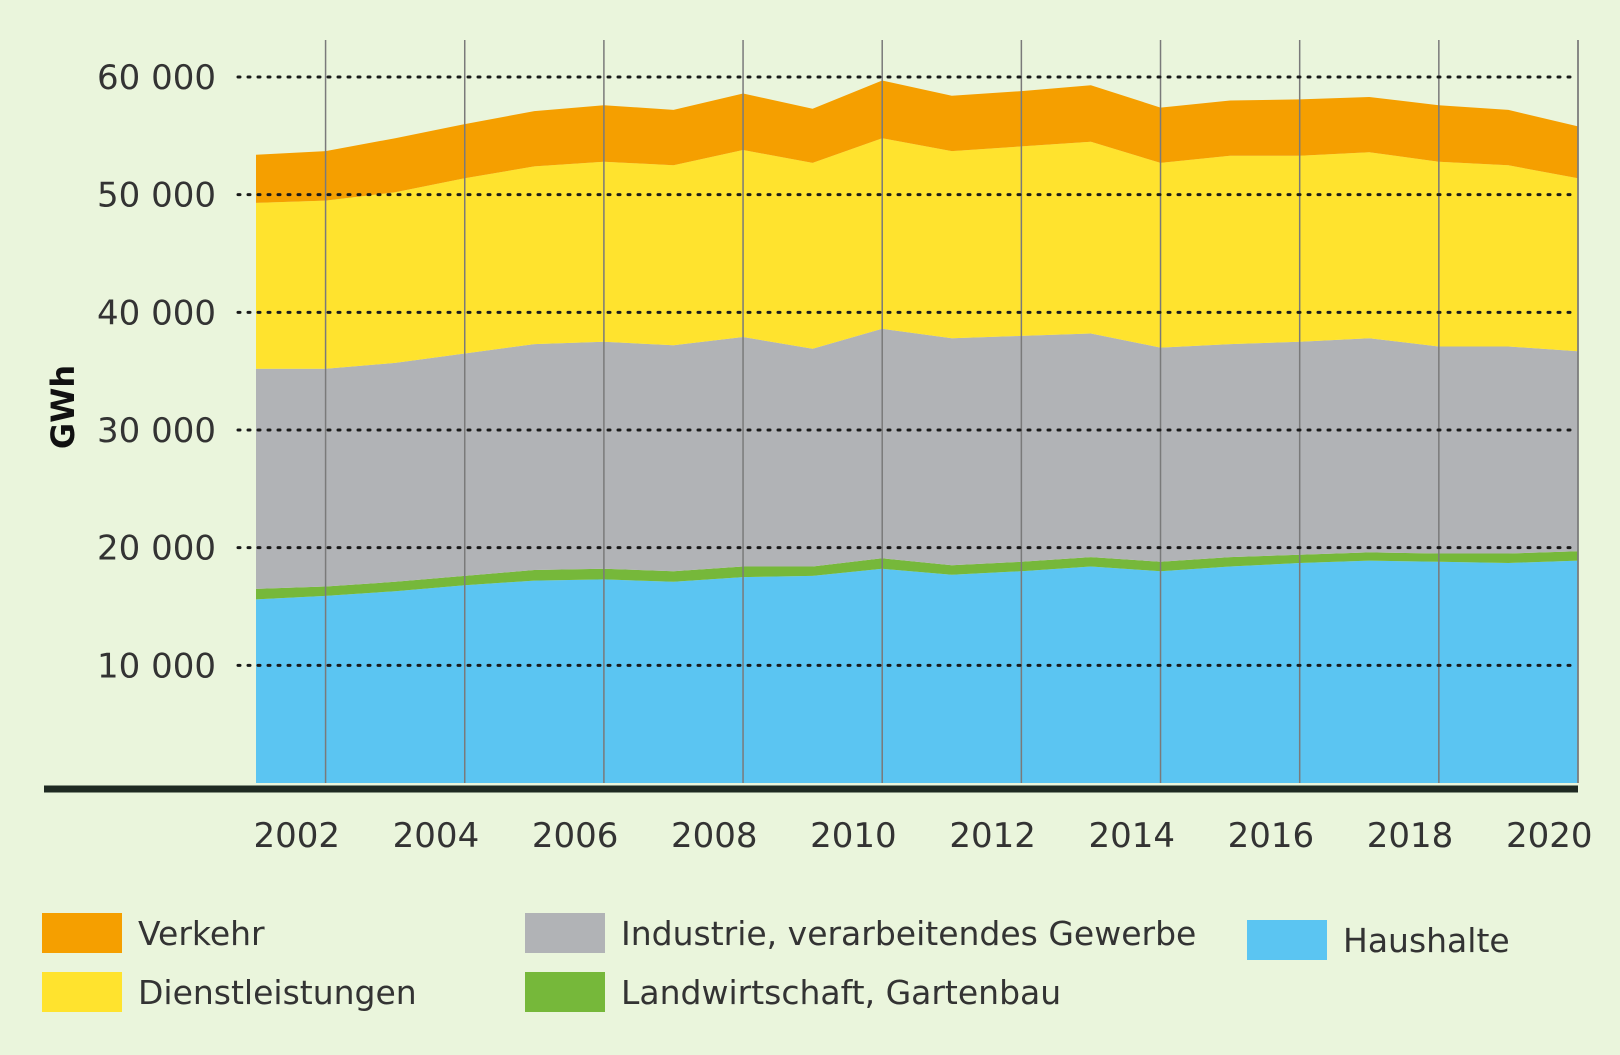 The height and width of the screenshot is (1055, 1620). Describe the element at coordinates (156, 372) in the screenshot. I see `y-axis-tick-labels: 10 000 20 000 30 000 40 000 50 000 60 000` at that location.